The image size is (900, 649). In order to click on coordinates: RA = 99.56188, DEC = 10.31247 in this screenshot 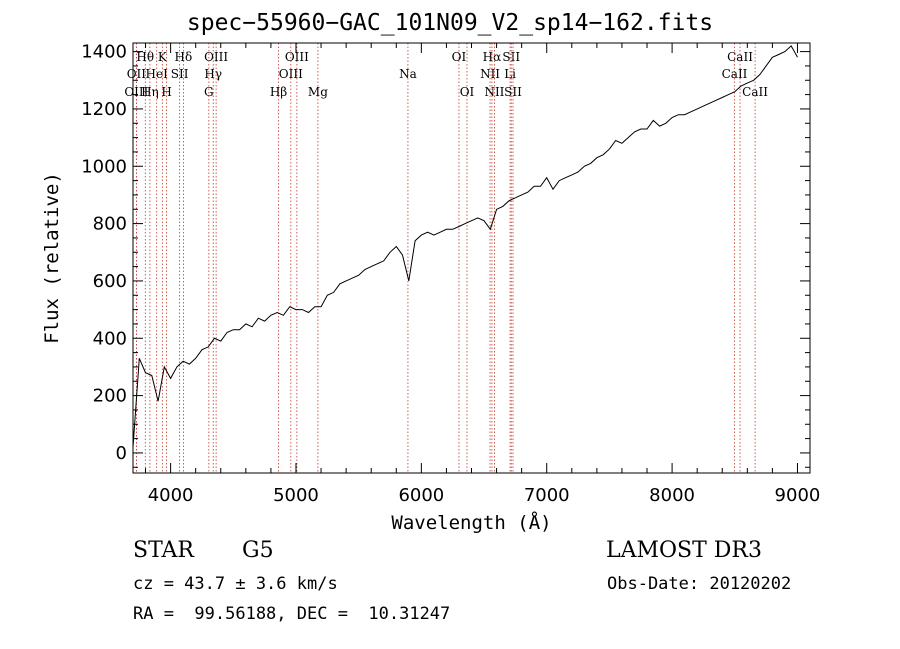, I will do `click(292, 614)`.